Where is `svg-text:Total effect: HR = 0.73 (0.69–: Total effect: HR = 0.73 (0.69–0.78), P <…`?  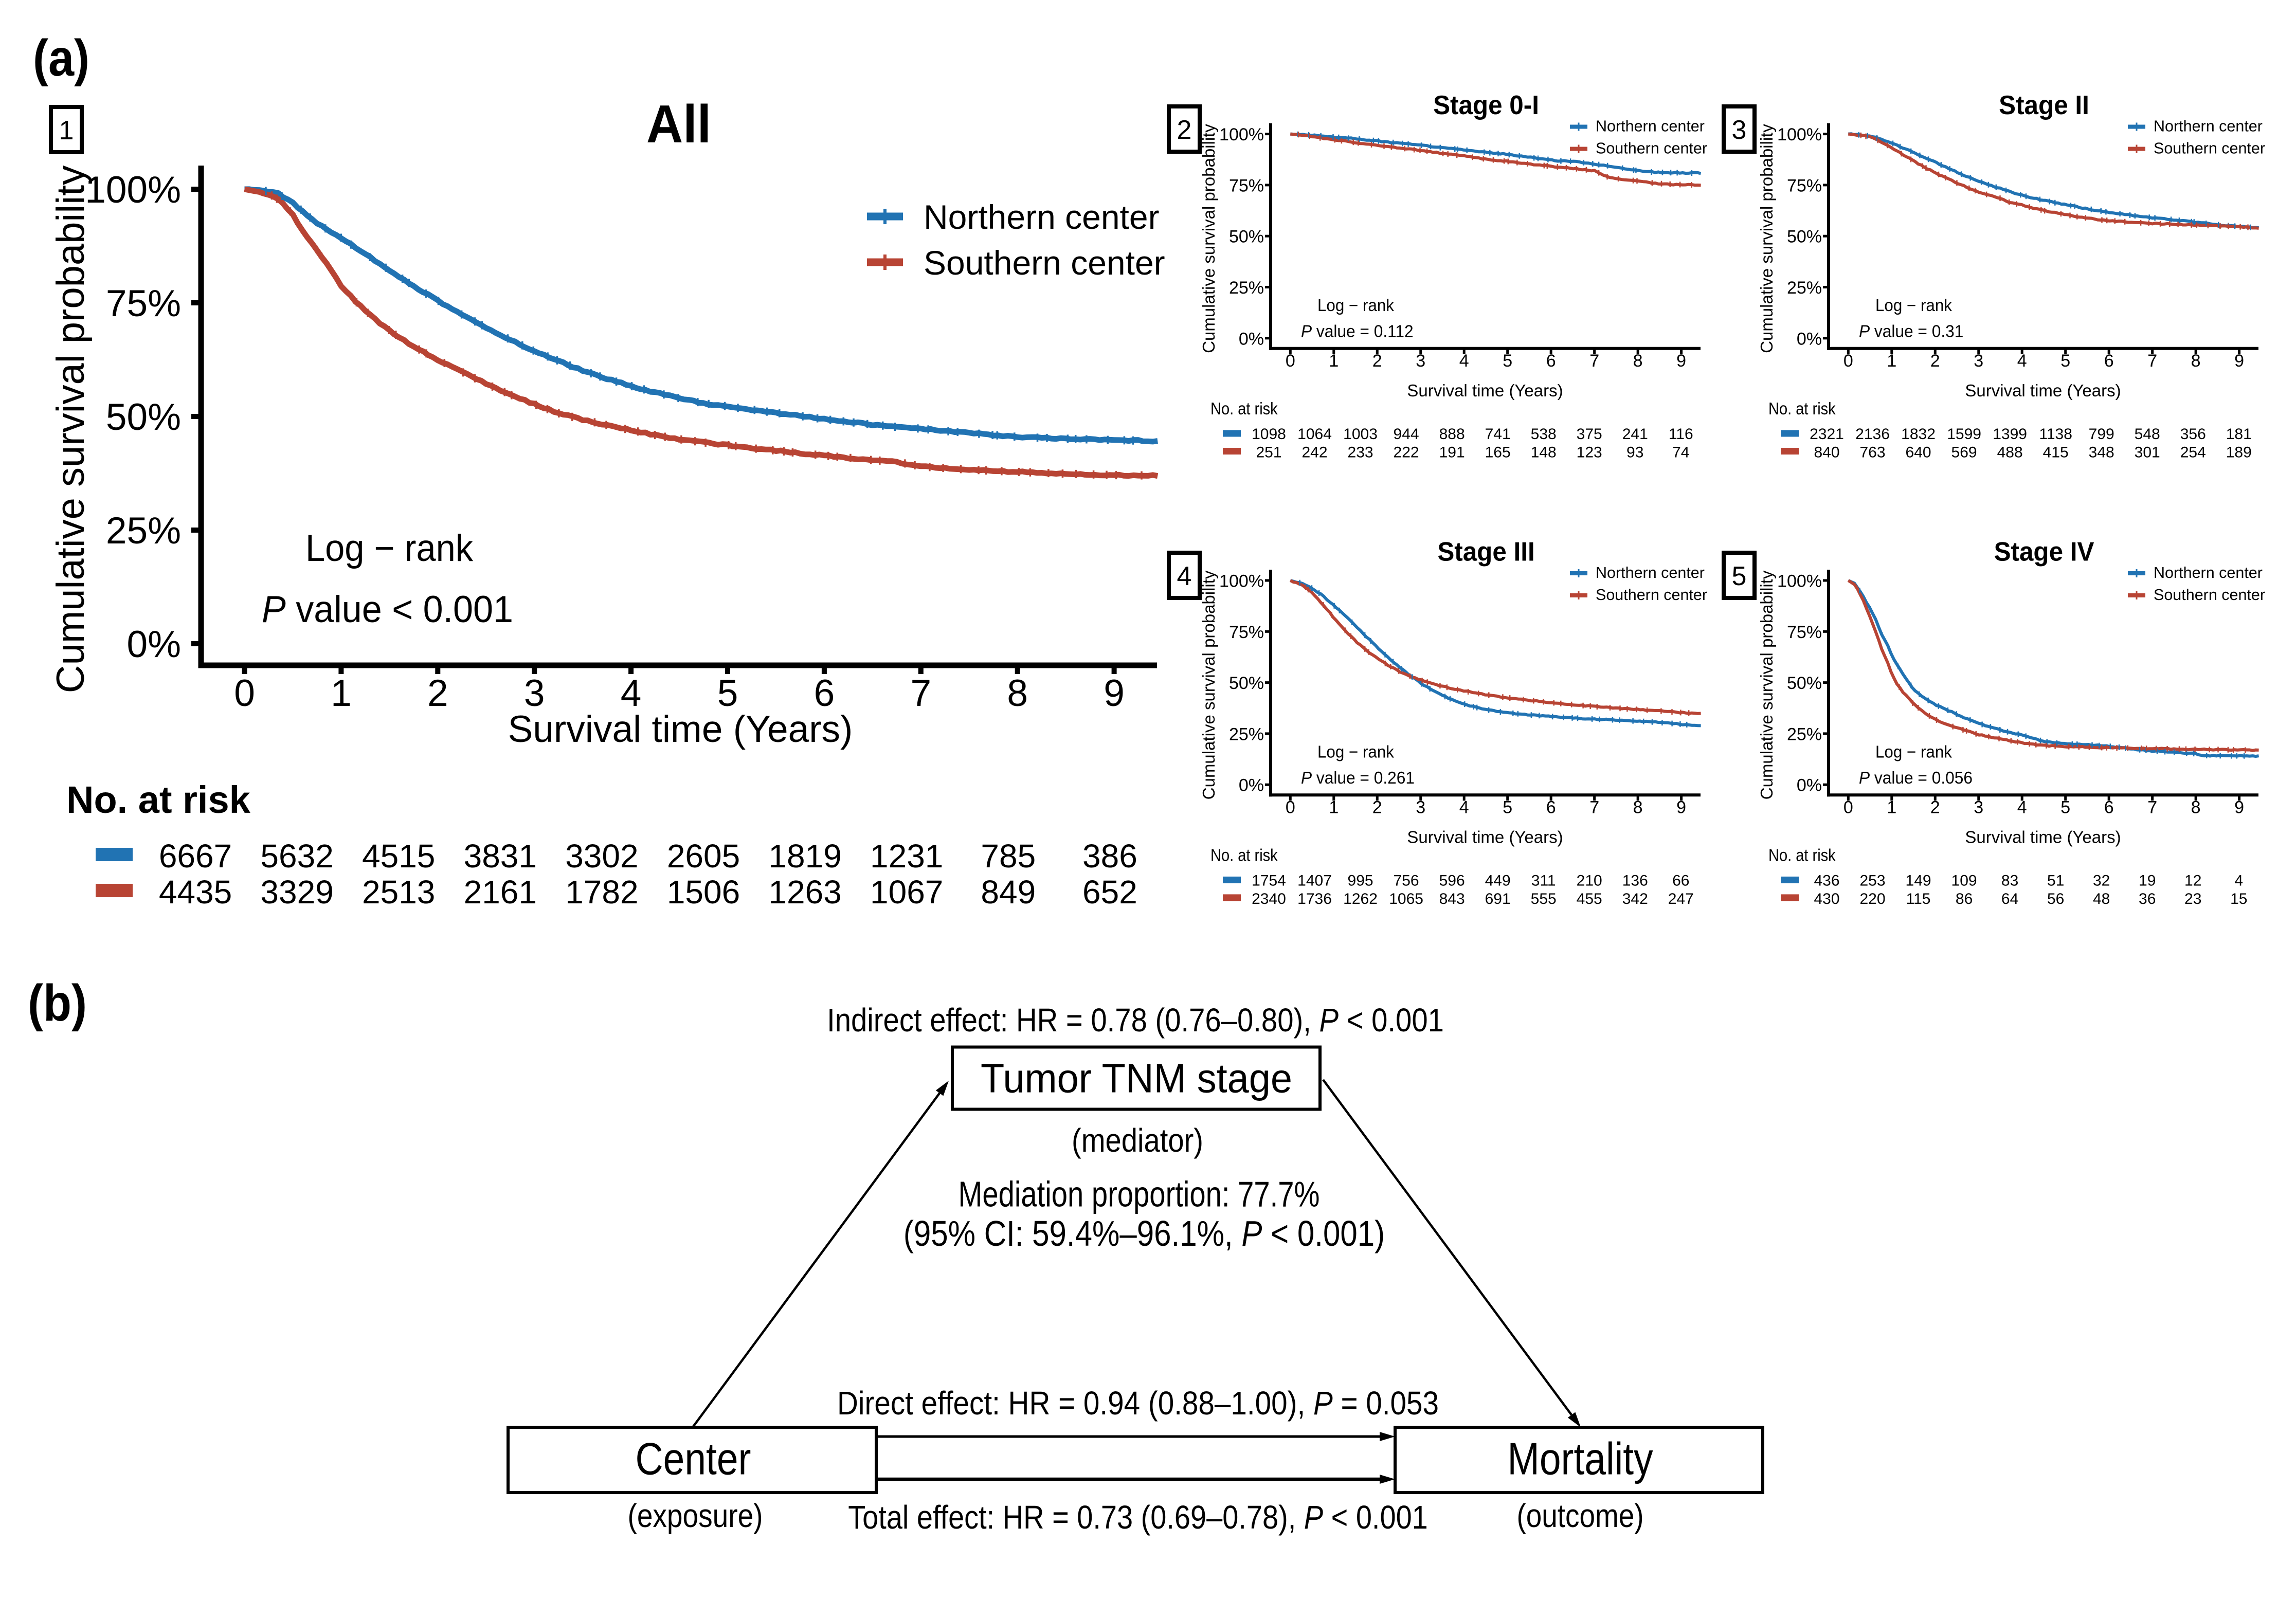 svg-text:Total effect: HR = 0.73 (0.69–: Total effect: HR = 0.73 (0.69–0.78), P <… is located at coordinates (1138, 1517).